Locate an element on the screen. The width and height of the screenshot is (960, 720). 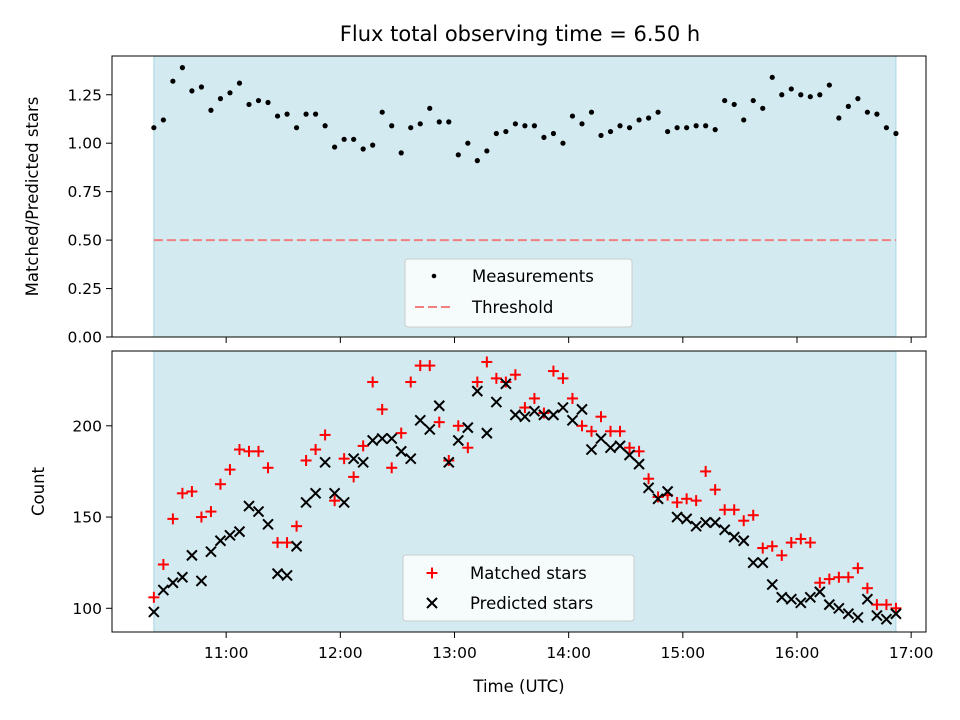
x-tick-label: 16:00 is located at coordinates (797, 653).